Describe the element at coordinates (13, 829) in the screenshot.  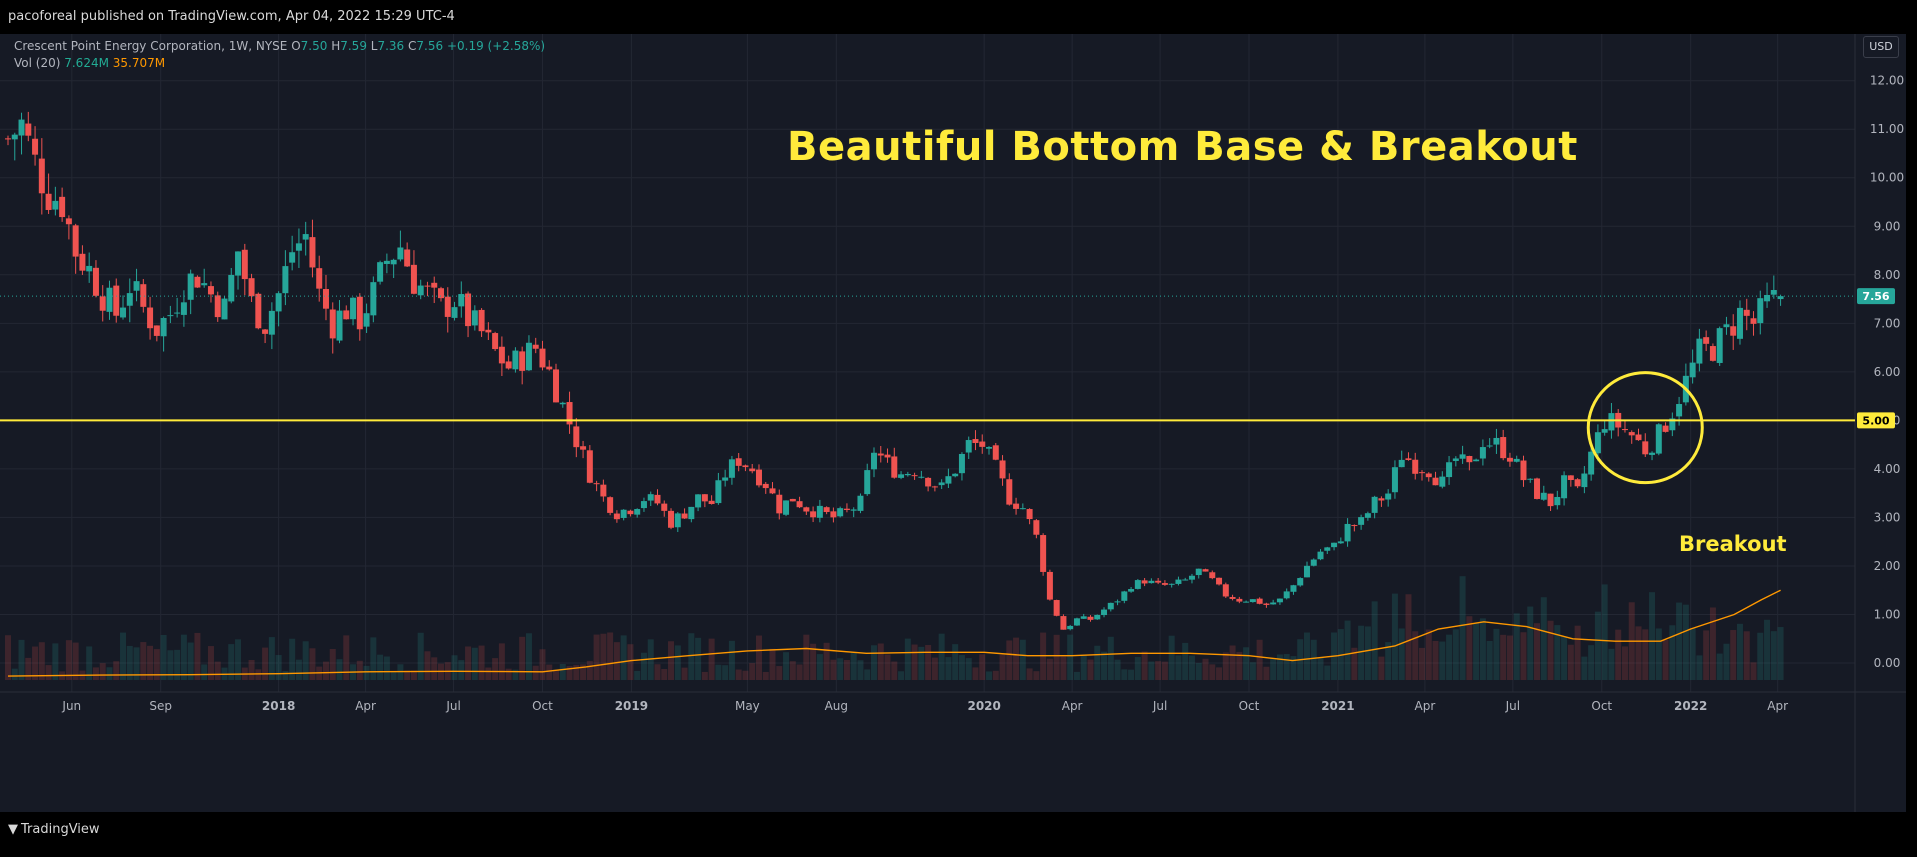
I see `tradingview-logo-icon: ▼` at that location.